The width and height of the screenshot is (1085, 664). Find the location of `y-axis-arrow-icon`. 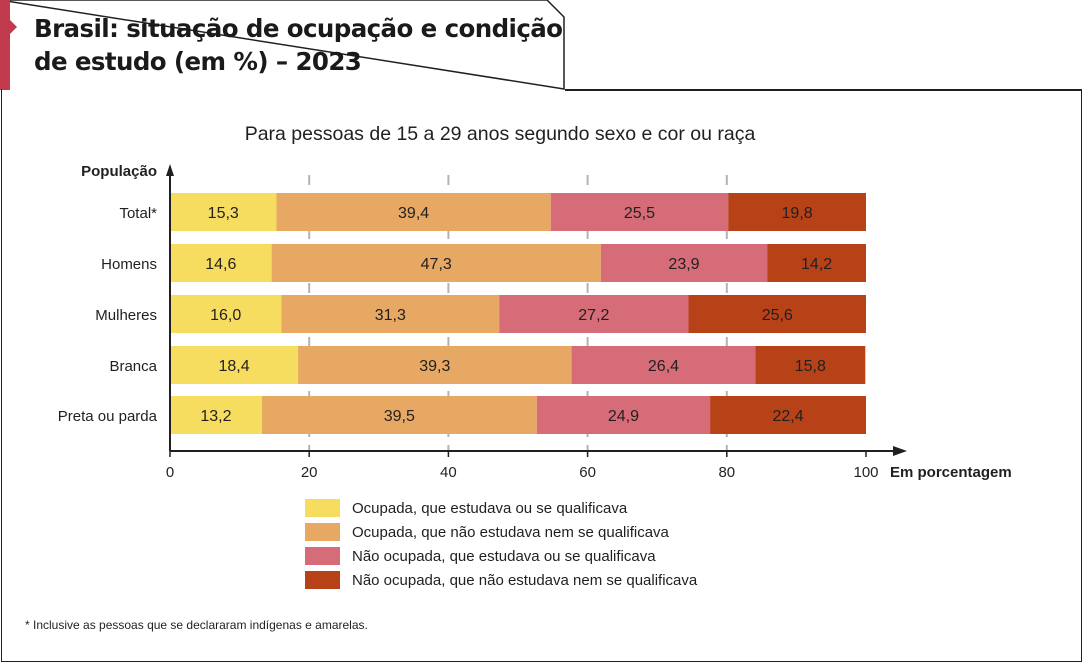

y-axis-arrow-icon is located at coordinates (170, 170).